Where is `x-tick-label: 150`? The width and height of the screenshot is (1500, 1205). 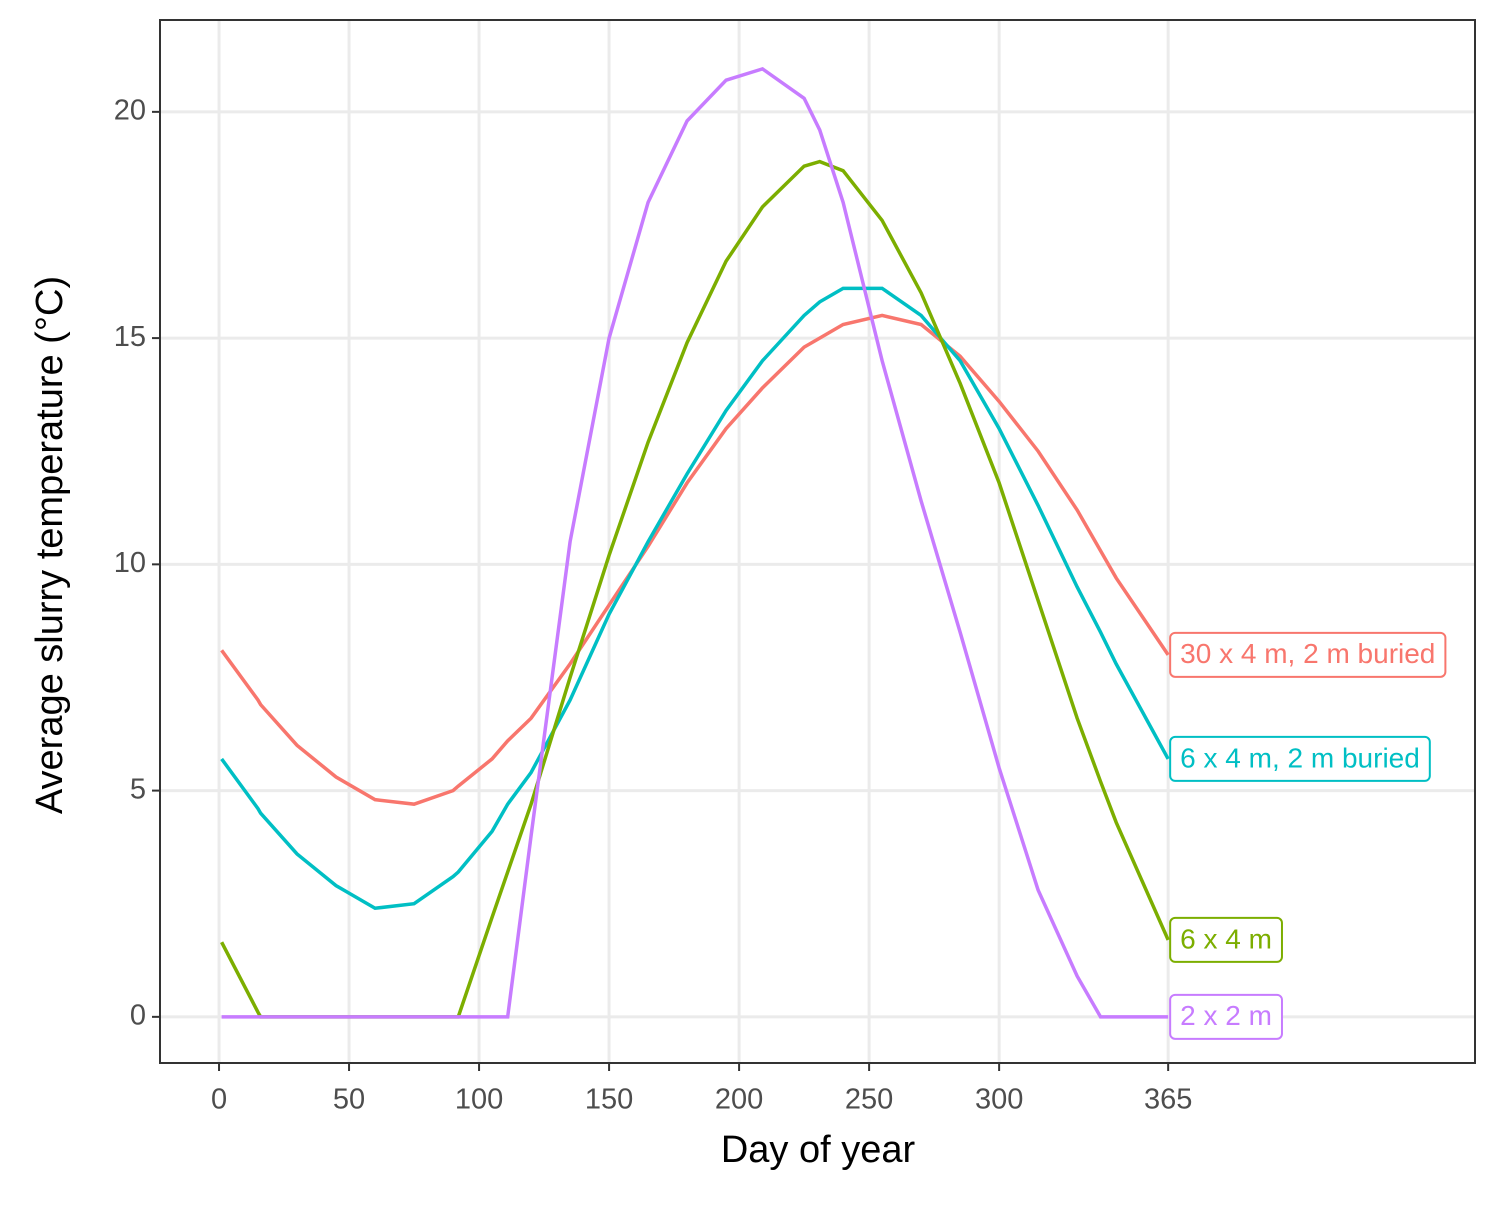
x-tick-label: 150 is located at coordinates (609, 1100).